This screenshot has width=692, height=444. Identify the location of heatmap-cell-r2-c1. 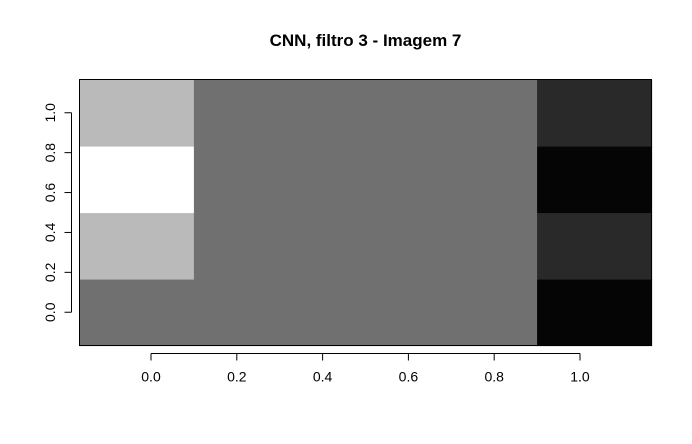
(237, 180).